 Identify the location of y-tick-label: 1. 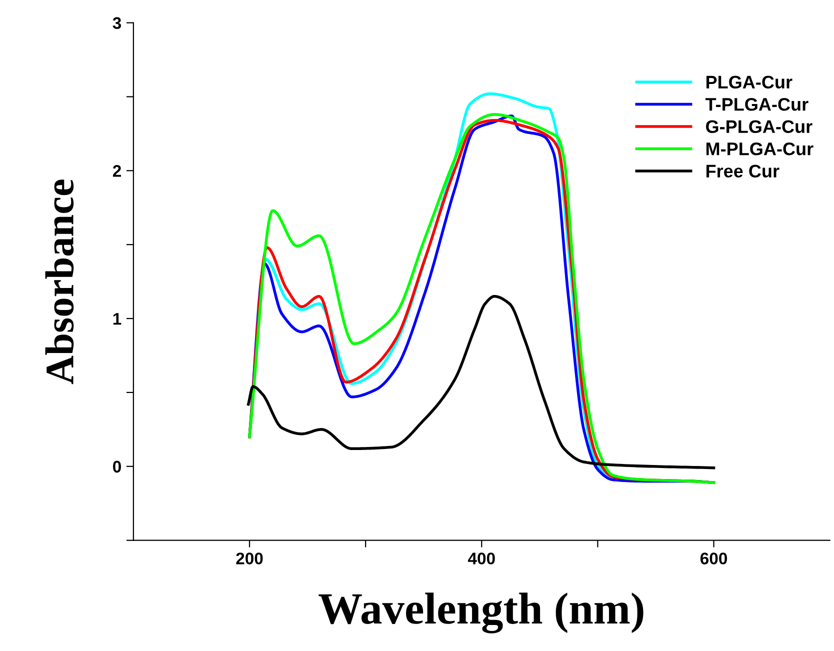
(117, 319).